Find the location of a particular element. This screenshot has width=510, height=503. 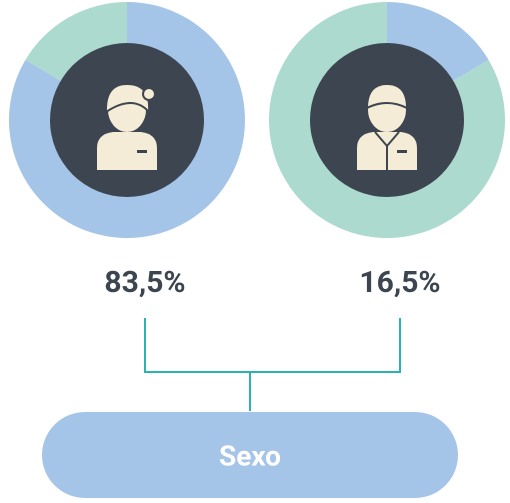

pill-label: Sexo is located at coordinates (250, 455).